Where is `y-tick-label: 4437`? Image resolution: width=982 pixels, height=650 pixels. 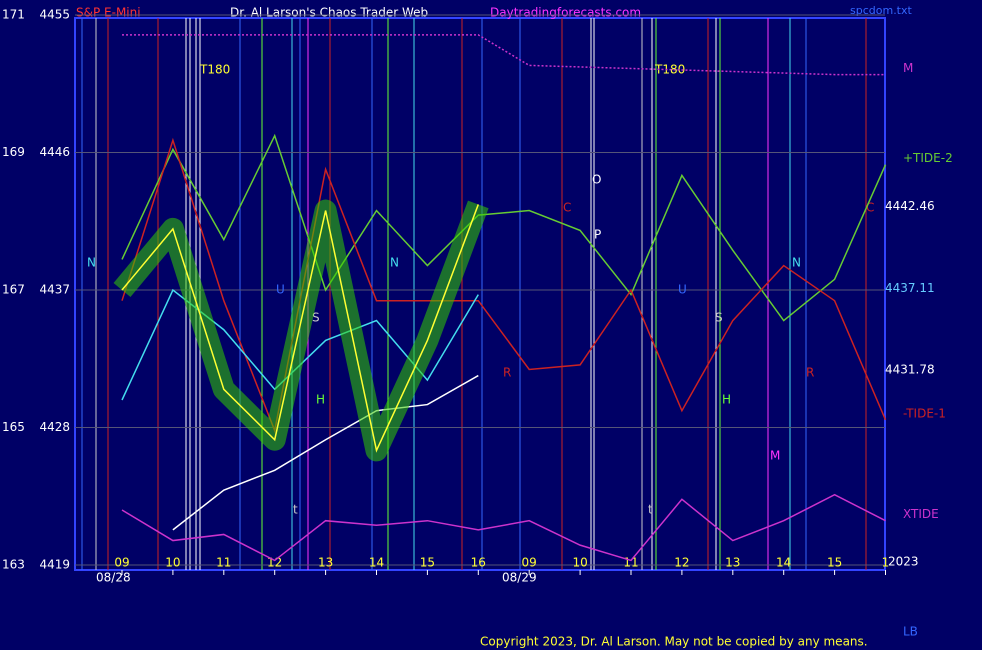 y-tick-label: 4437 is located at coordinates (54, 290).